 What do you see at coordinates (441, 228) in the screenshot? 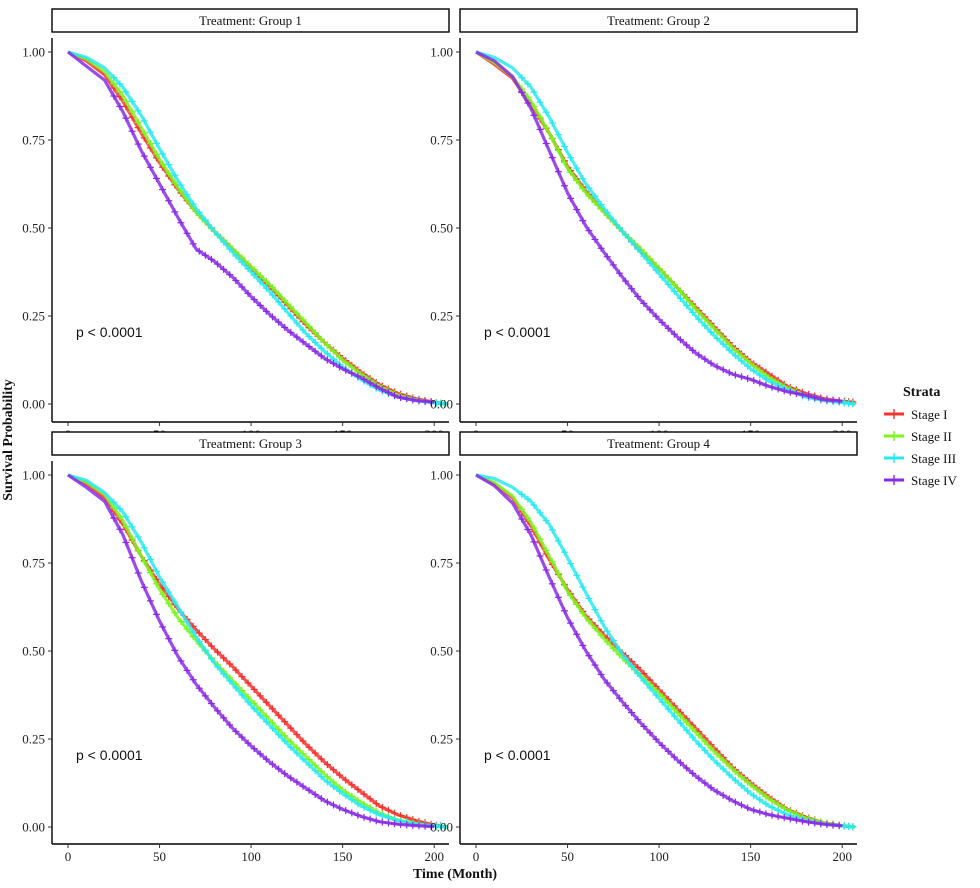
I see `y-tick-label: 0.50` at bounding box center [441, 228].